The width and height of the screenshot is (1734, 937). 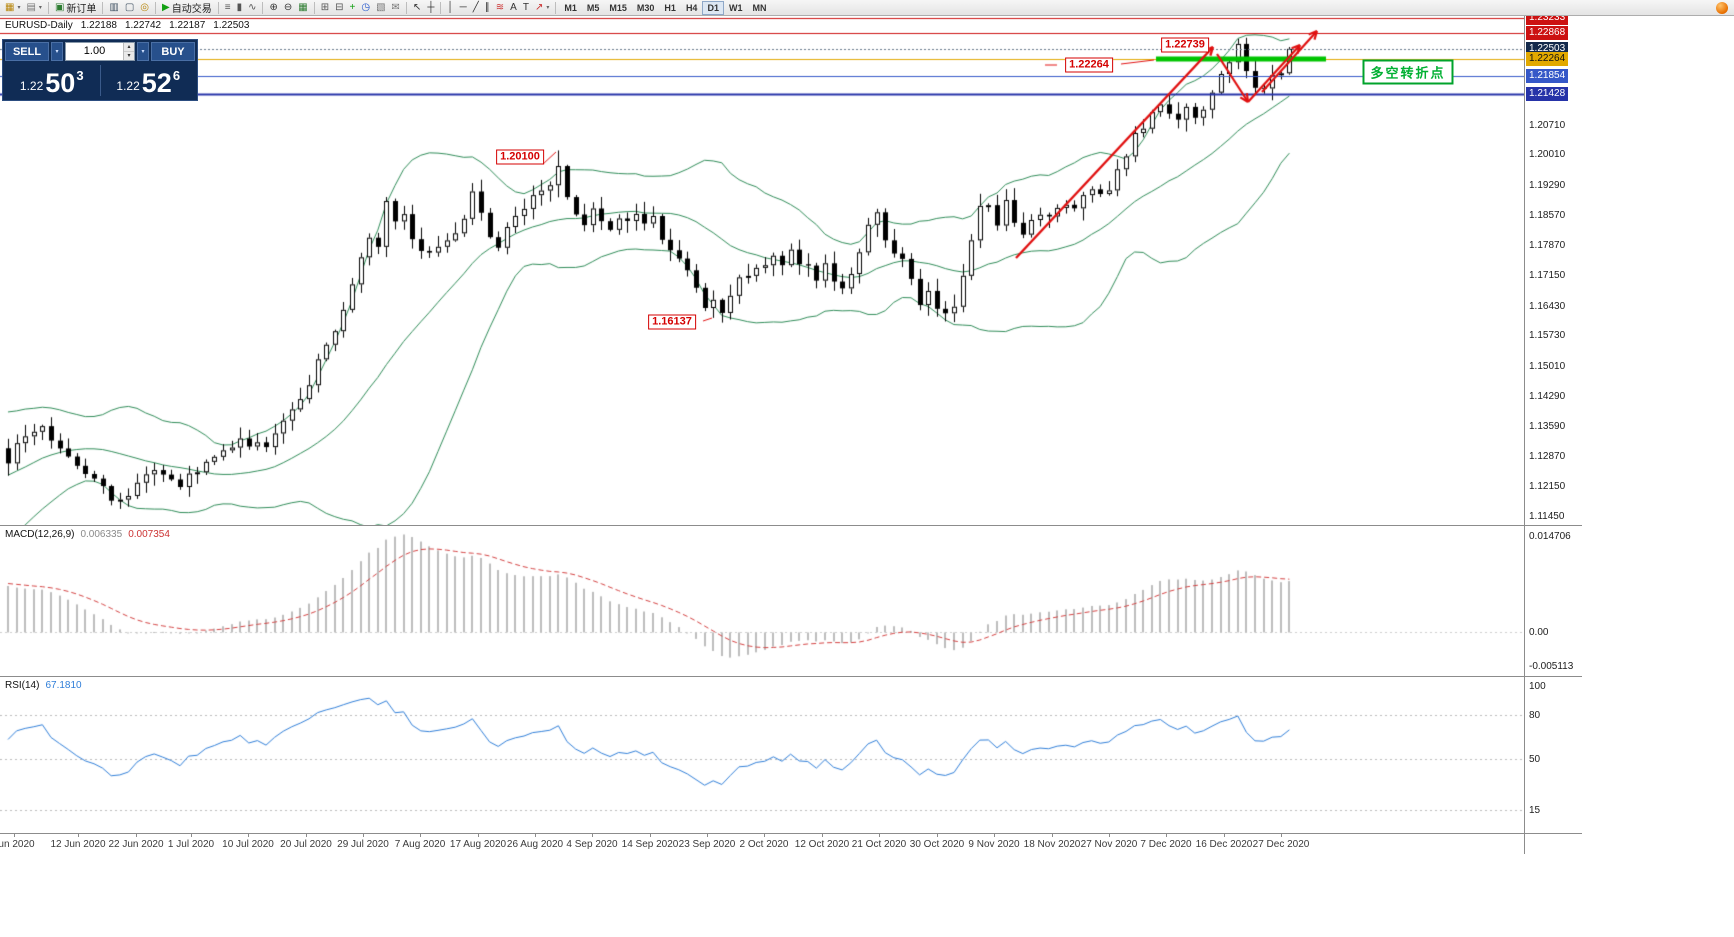 What do you see at coordinates (353, 8) in the screenshot?
I see `indicators-button: +` at bounding box center [353, 8].